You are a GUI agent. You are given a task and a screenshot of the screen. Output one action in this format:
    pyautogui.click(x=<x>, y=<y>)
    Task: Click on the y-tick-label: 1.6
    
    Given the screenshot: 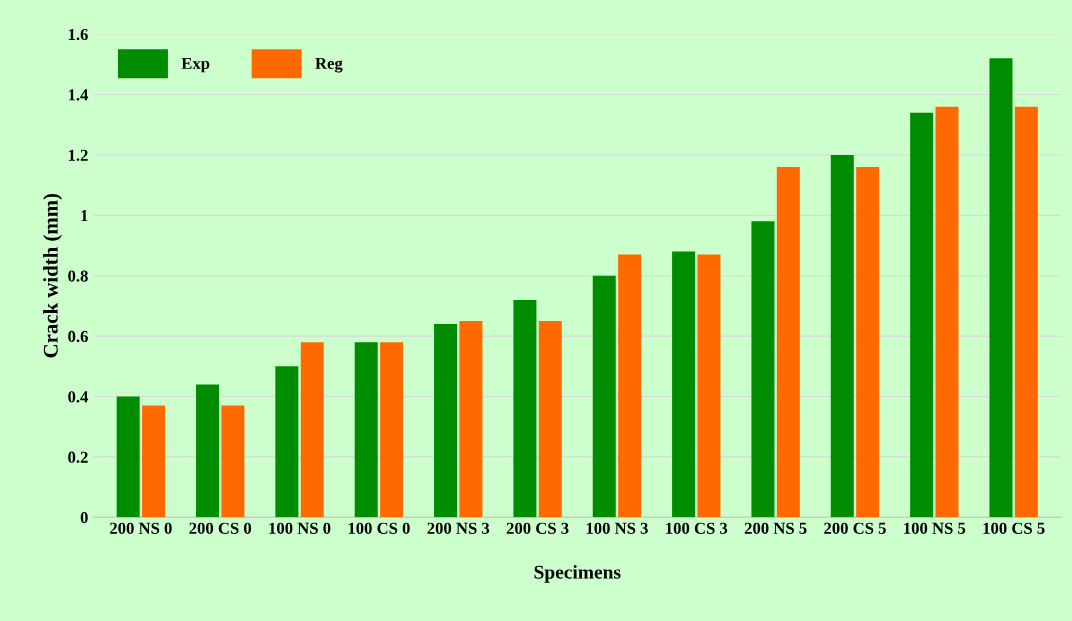 What is the action you would take?
    pyautogui.click(x=78, y=34)
    